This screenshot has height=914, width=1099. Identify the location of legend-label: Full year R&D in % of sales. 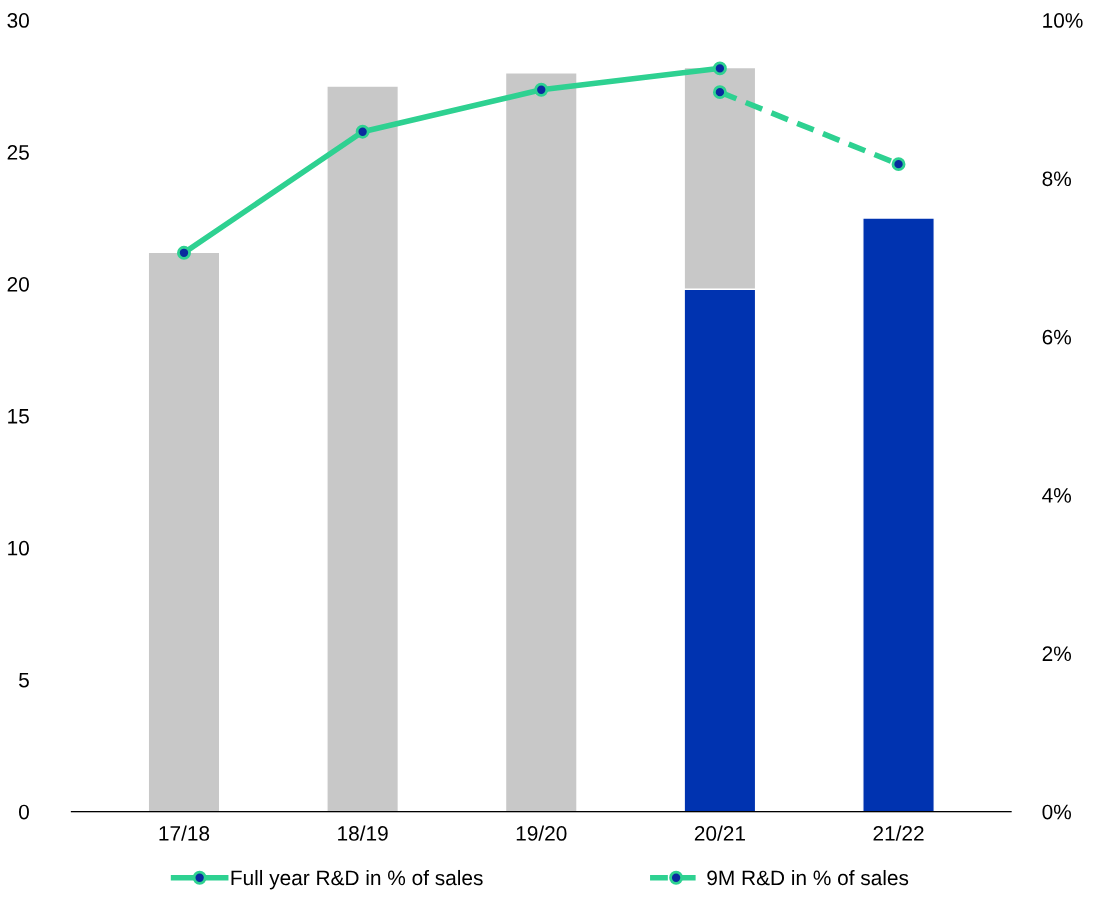
(357, 879).